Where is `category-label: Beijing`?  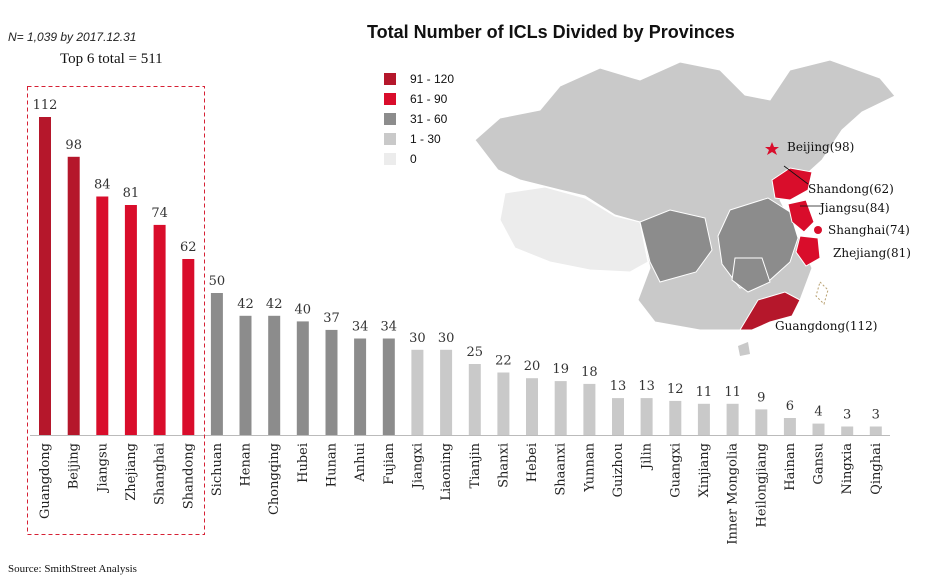 category-label: Beijing is located at coordinates (74, 466).